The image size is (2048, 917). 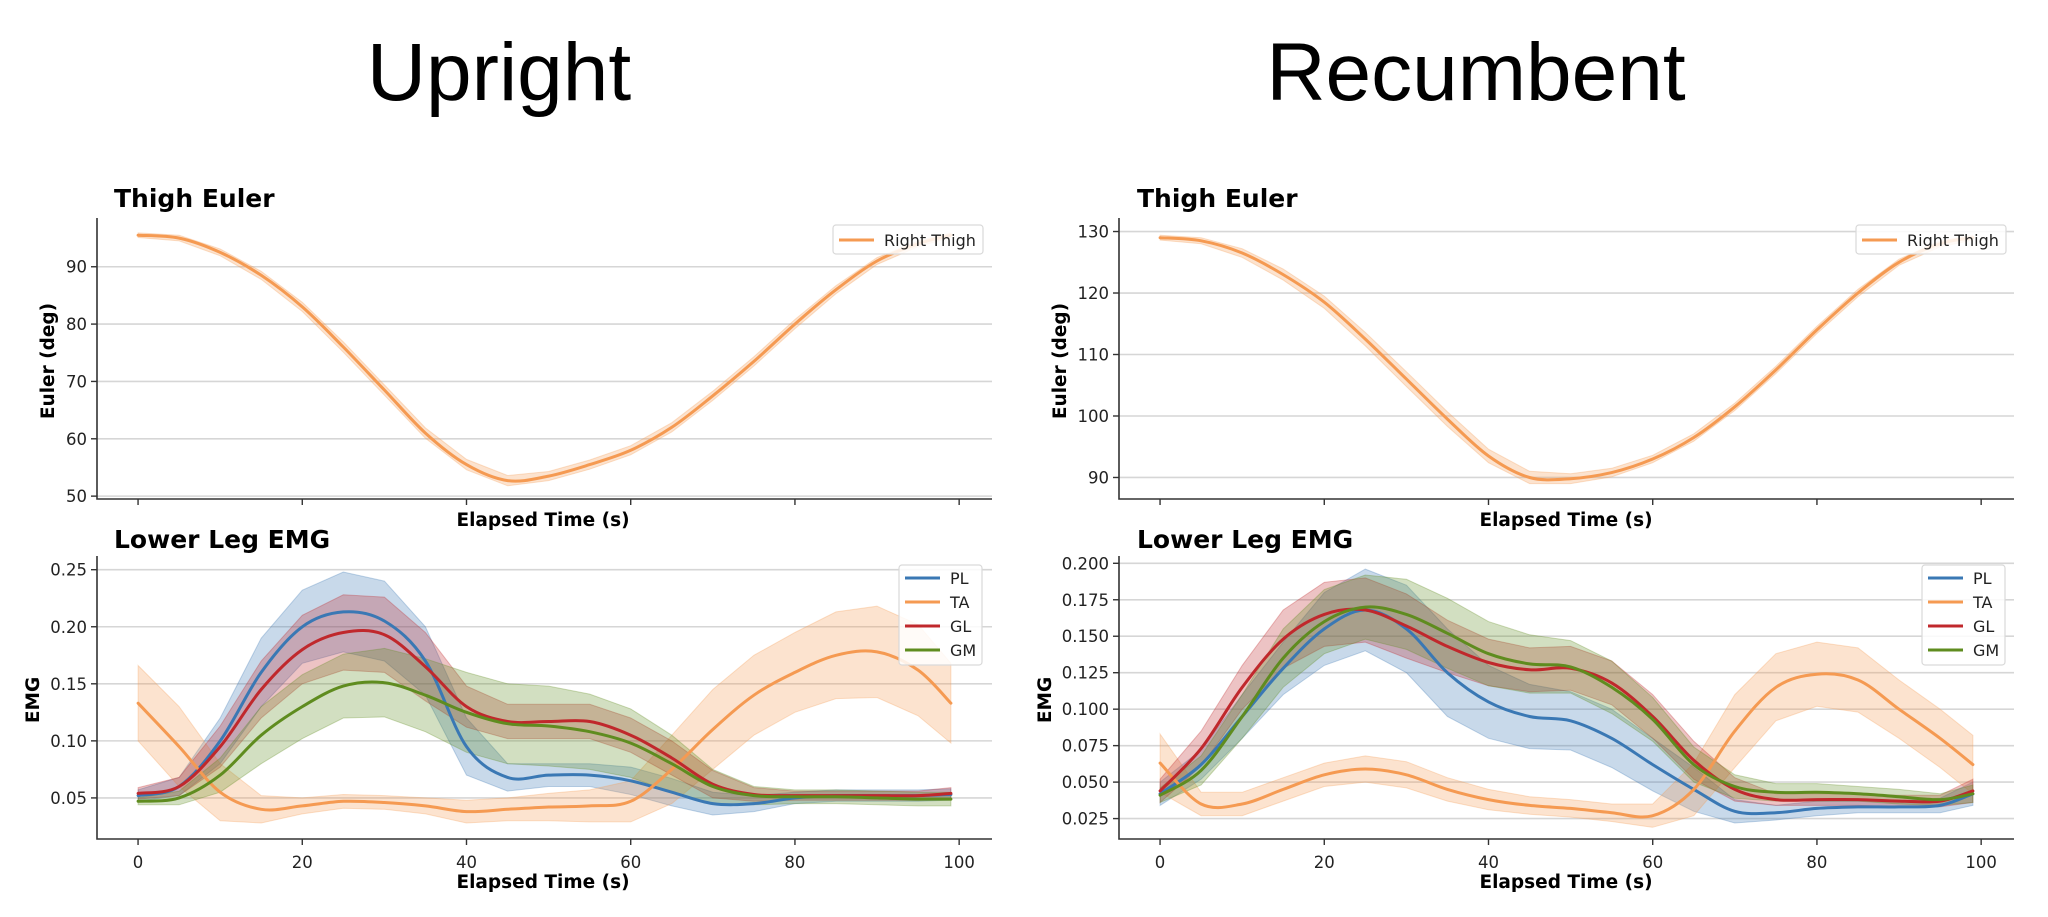 I want to click on legend: Right Thigh, so click(x=908, y=239).